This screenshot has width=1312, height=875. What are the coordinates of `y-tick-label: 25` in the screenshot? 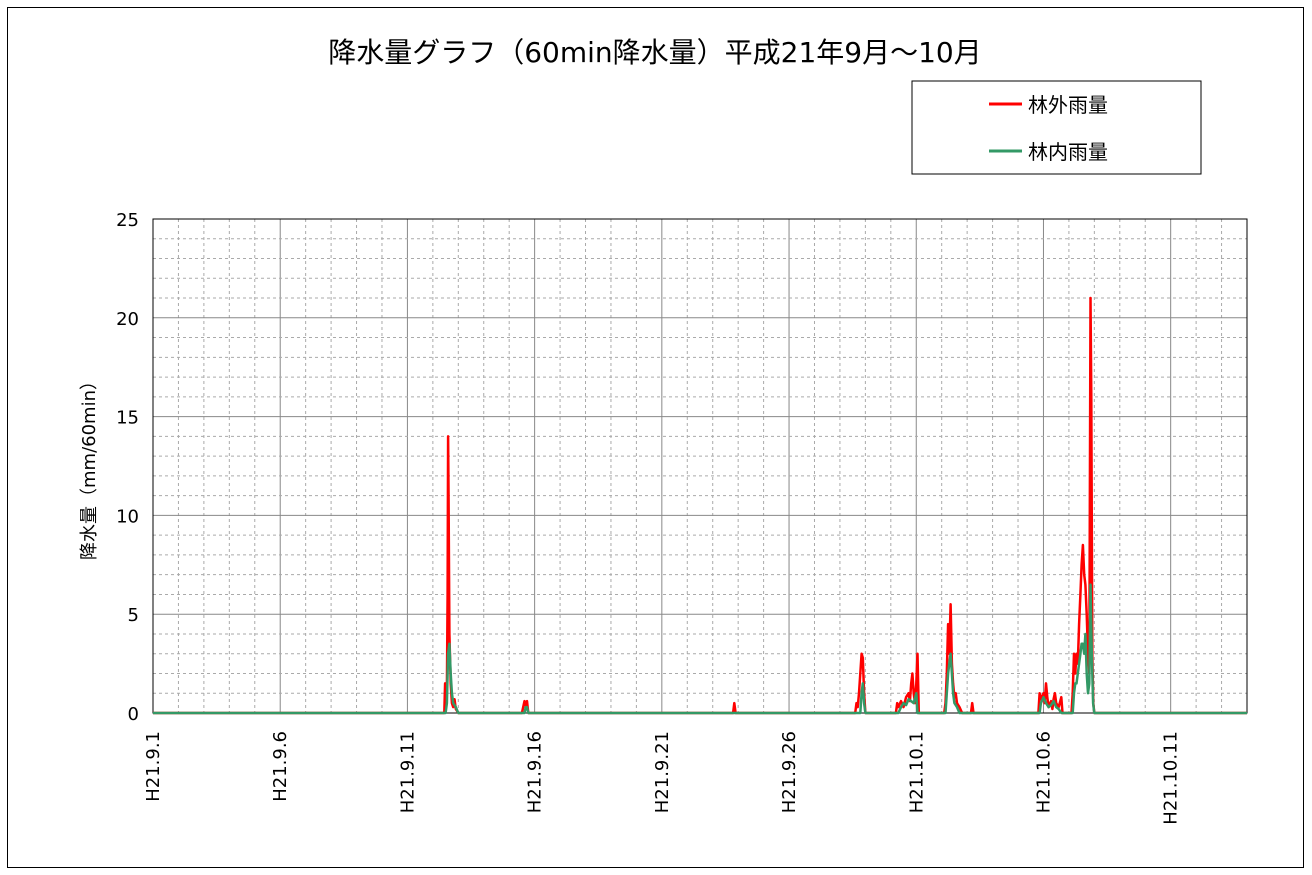 It's located at (127, 220).